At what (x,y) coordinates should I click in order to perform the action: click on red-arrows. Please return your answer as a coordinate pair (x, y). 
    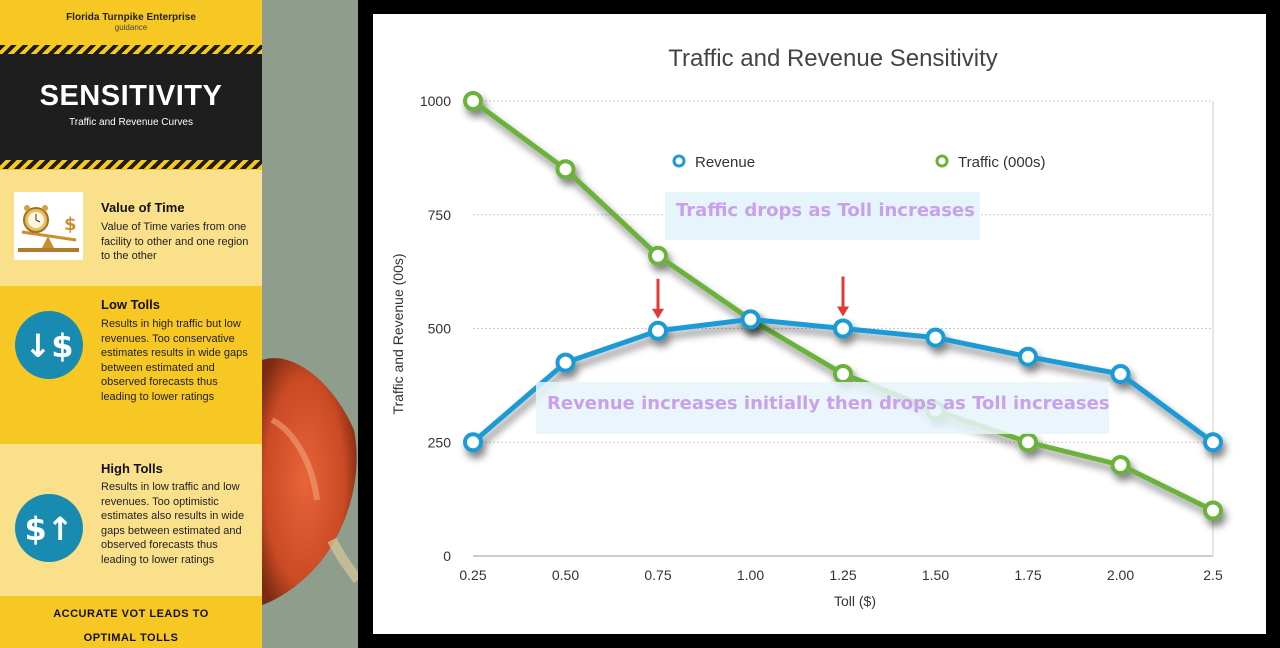
    Looking at the image, I should click on (750, 297).